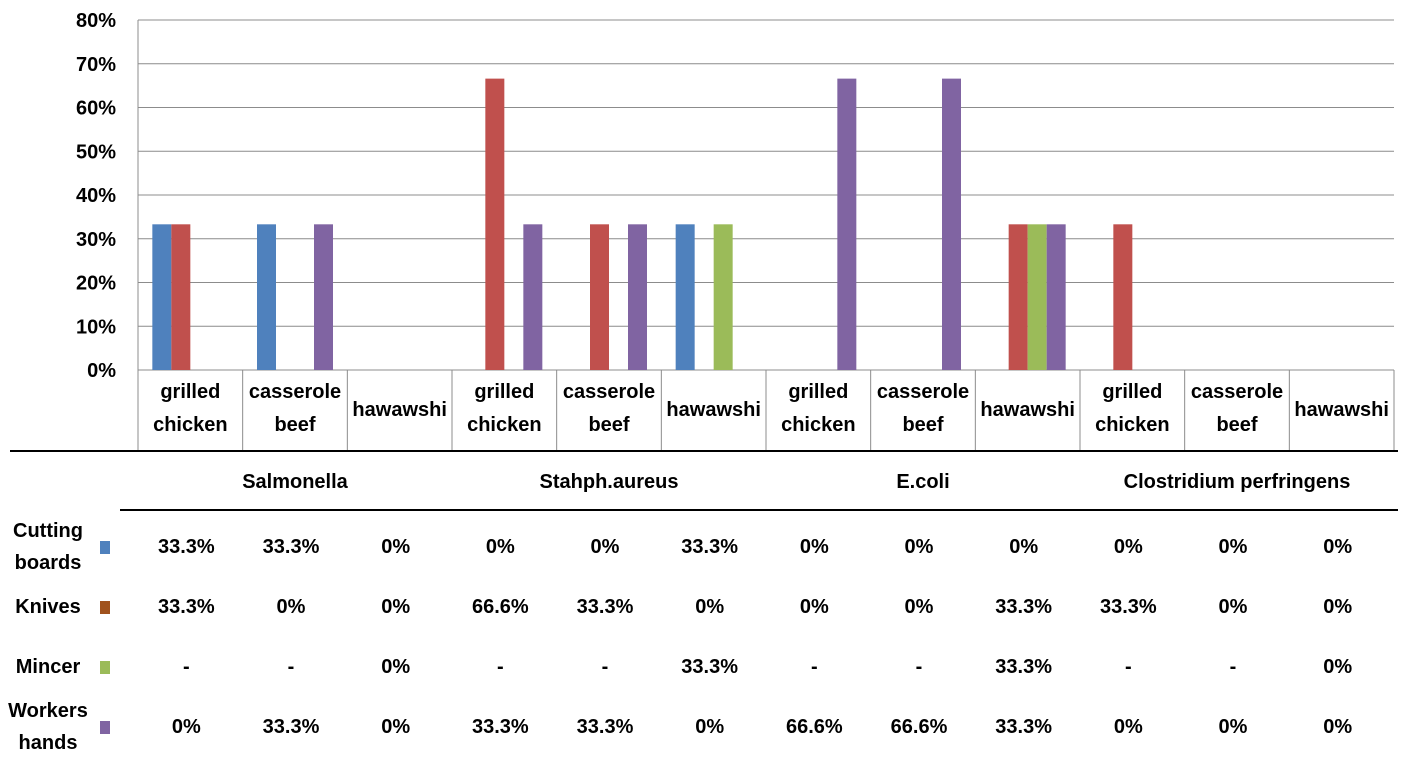  I want to click on group-header: E.coli, so click(922, 482).